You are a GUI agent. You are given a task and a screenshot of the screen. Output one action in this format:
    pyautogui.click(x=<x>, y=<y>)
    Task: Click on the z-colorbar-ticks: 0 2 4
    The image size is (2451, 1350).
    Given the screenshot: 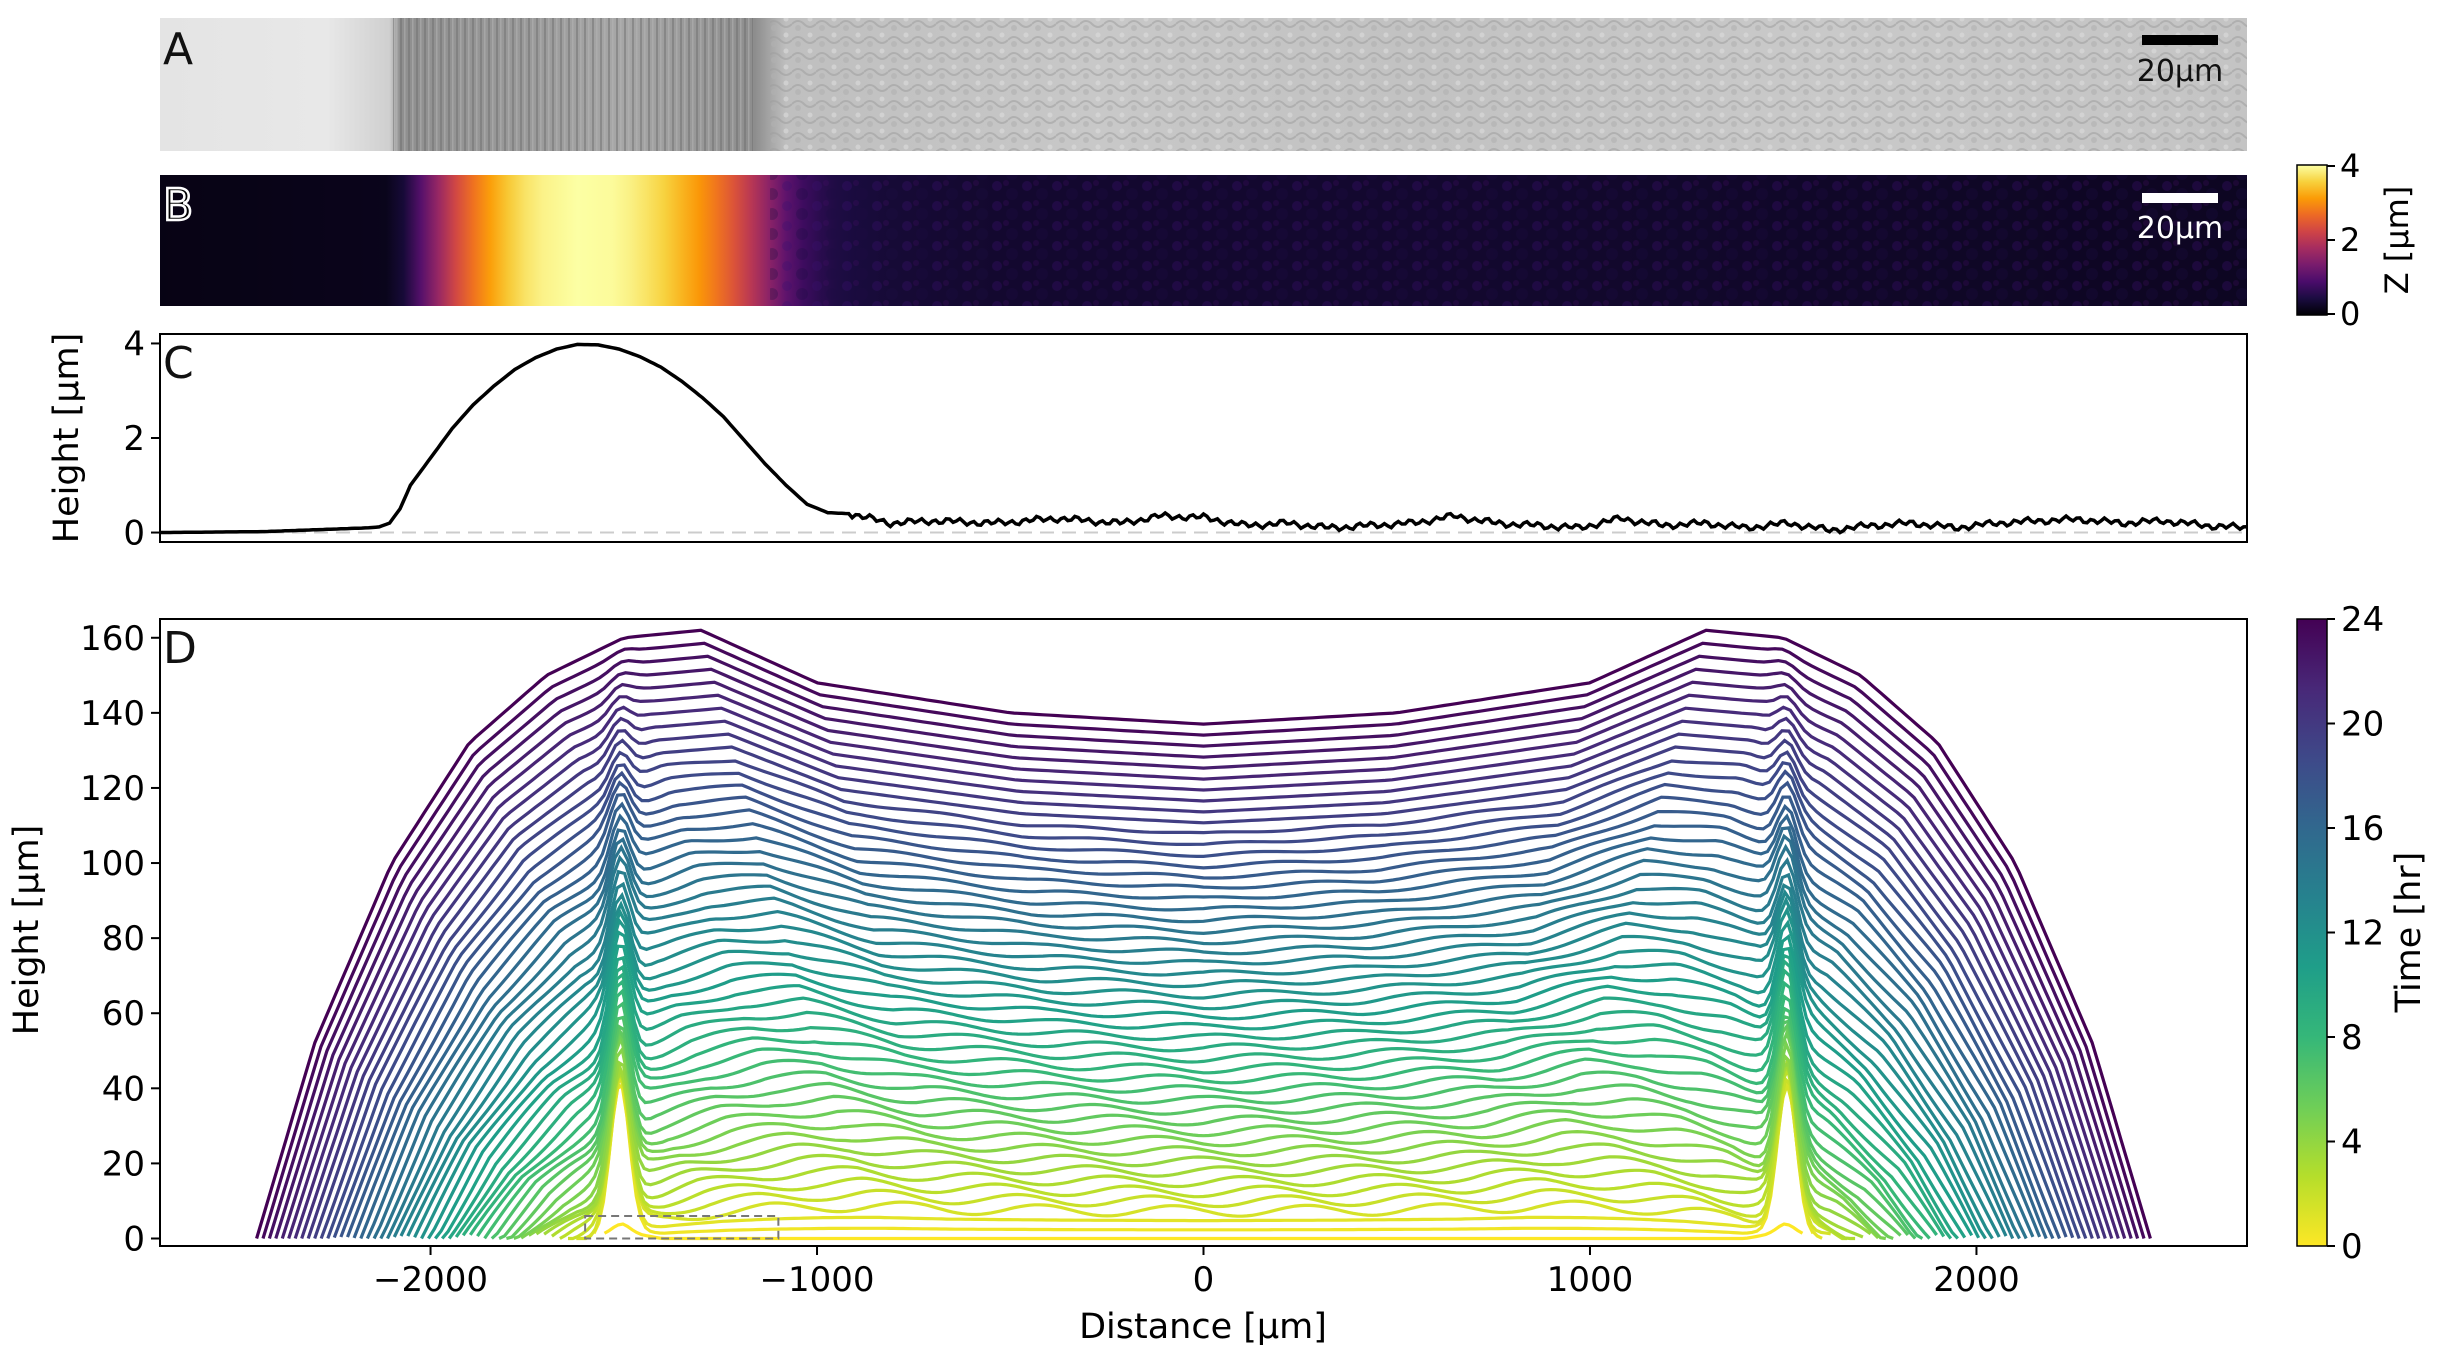 What is the action you would take?
    pyautogui.click(x=2343, y=240)
    